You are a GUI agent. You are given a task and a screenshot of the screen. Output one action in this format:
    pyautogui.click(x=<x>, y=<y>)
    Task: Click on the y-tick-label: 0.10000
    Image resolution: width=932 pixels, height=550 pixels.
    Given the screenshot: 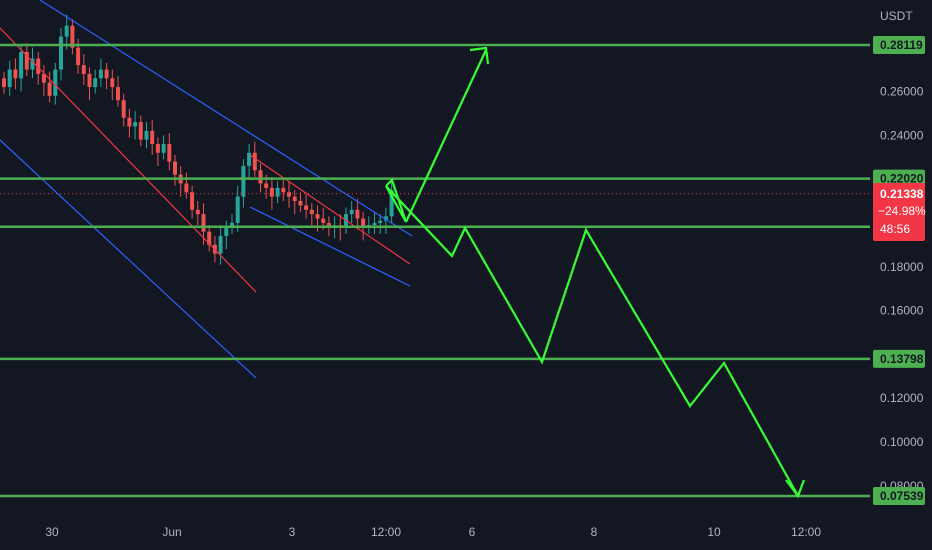 What is the action you would take?
    pyautogui.click(x=902, y=442)
    